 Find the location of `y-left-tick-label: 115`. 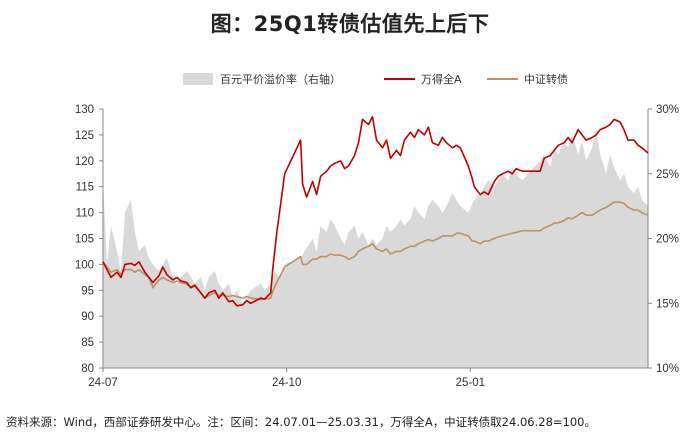

y-left-tick-label: 115 is located at coordinates (85, 188).